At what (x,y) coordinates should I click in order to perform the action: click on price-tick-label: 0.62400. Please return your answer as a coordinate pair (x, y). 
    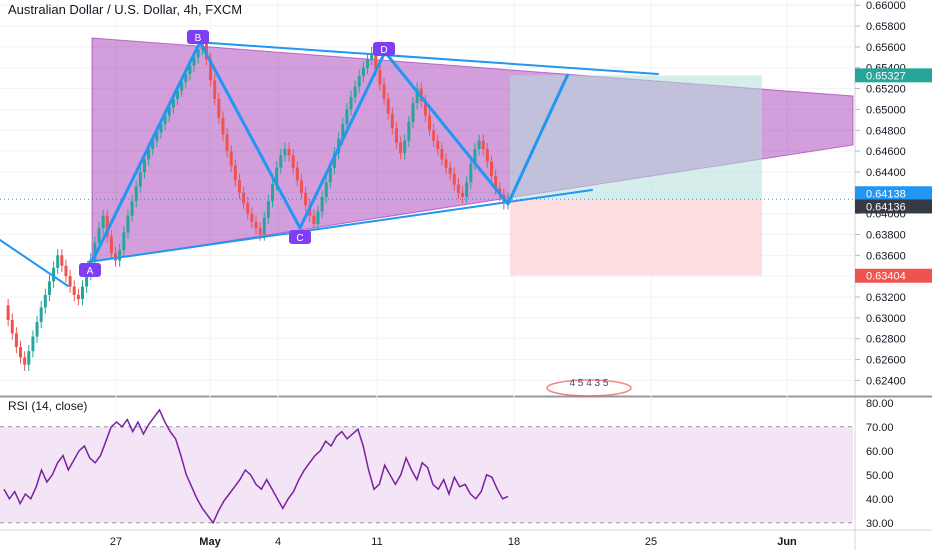
    Looking at the image, I should click on (886, 381).